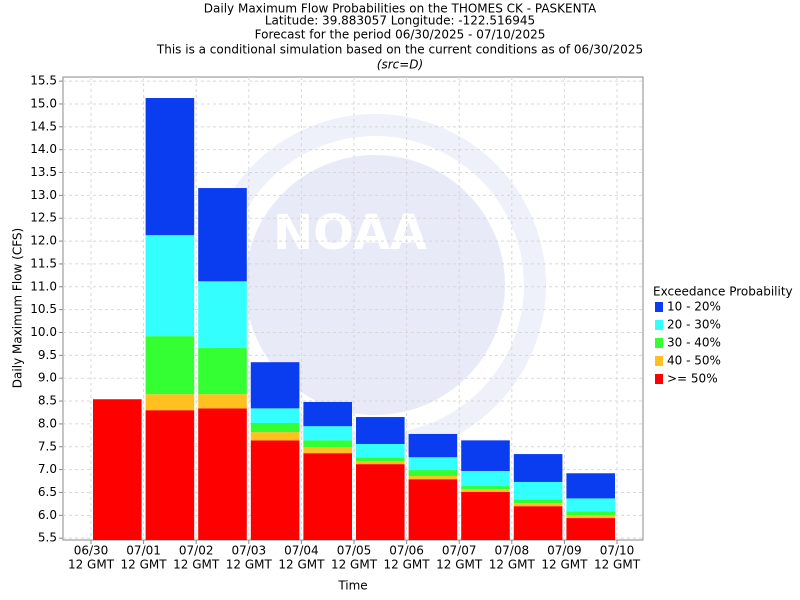  Describe the element at coordinates (47, 469) in the screenshot. I see `y-tick-label: 7.0` at that location.